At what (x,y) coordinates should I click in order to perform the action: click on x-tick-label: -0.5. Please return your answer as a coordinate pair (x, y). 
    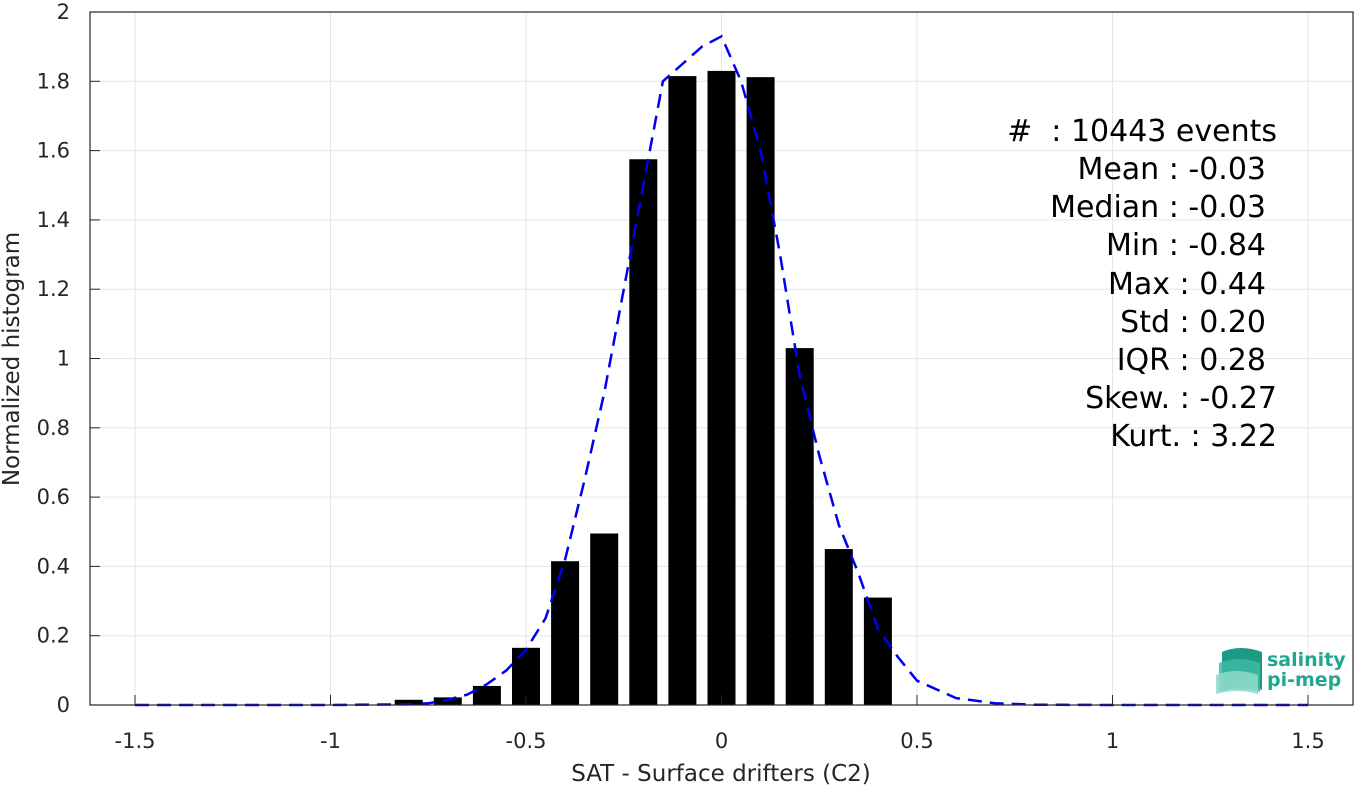
    Looking at the image, I should click on (526, 741).